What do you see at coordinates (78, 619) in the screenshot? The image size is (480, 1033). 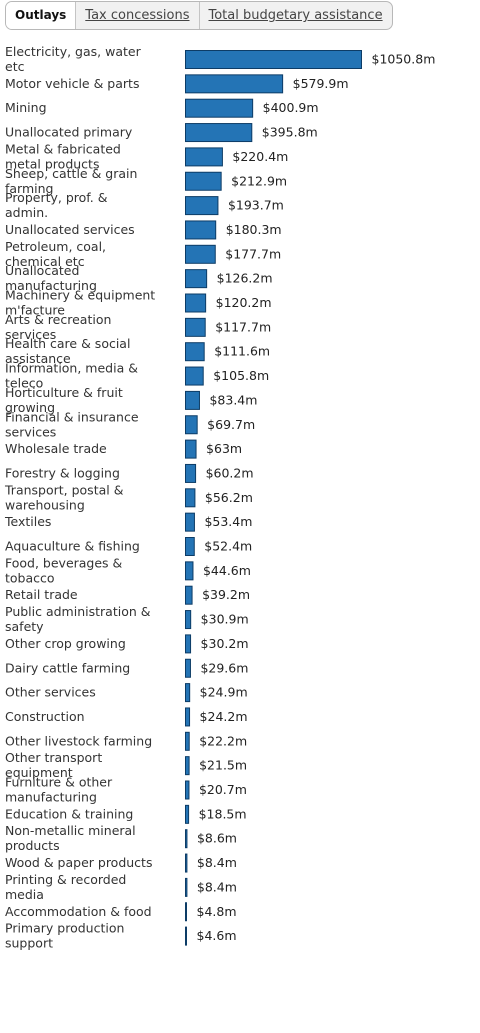 I see `category-label: Public administration & safety` at bounding box center [78, 619].